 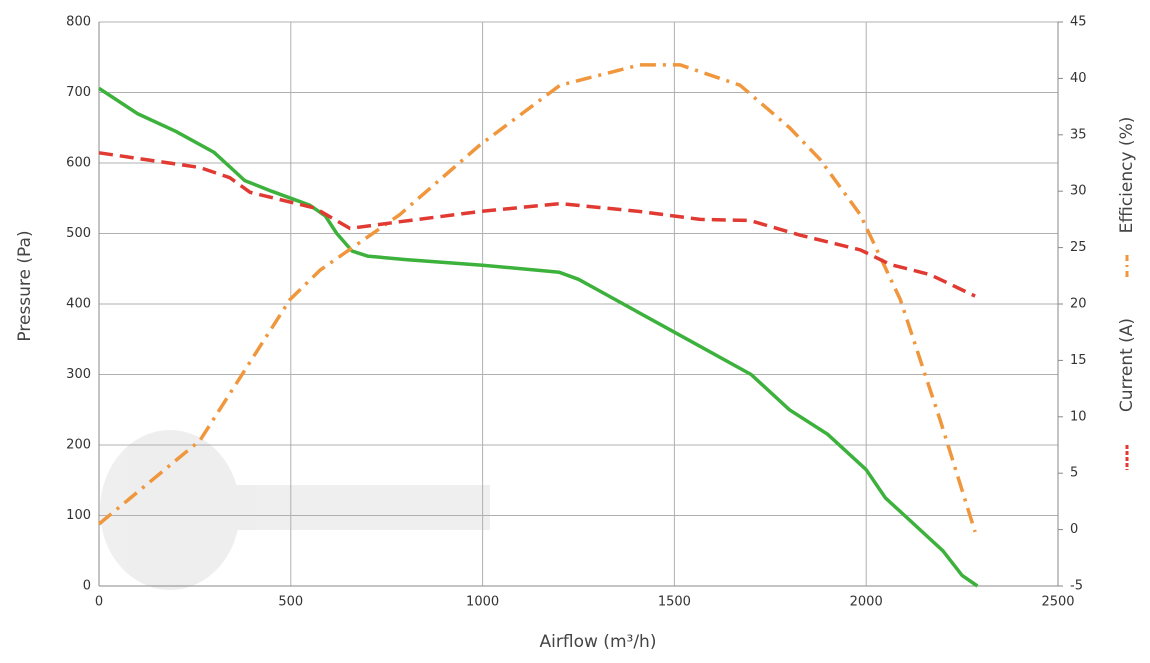 I want to click on x-tick-label: 2500, so click(x=1057, y=602).